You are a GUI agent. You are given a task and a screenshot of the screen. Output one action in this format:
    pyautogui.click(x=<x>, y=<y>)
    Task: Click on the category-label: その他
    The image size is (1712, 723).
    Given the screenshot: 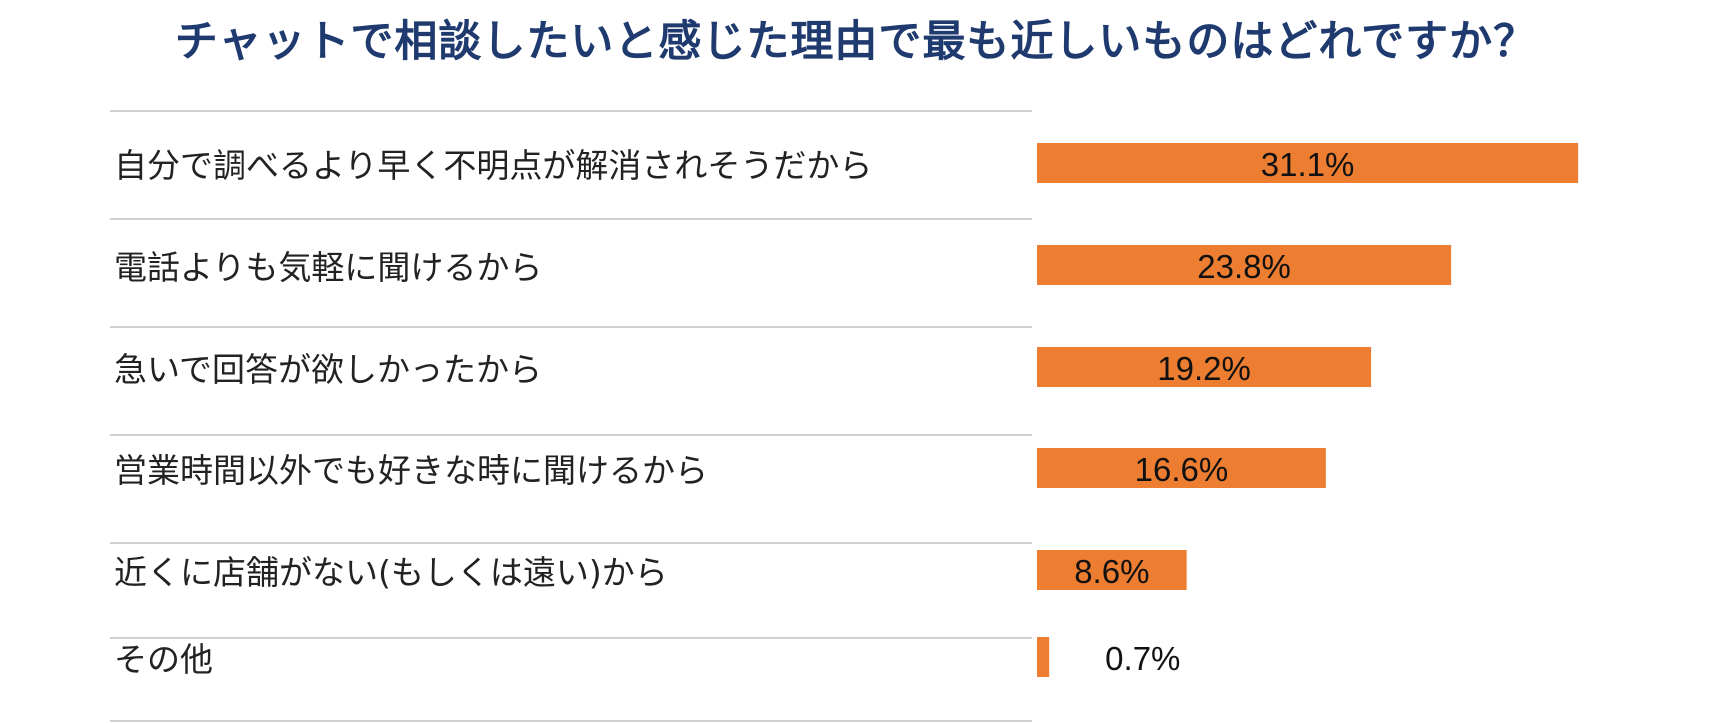 What is the action you would take?
    pyautogui.click(x=163, y=659)
    